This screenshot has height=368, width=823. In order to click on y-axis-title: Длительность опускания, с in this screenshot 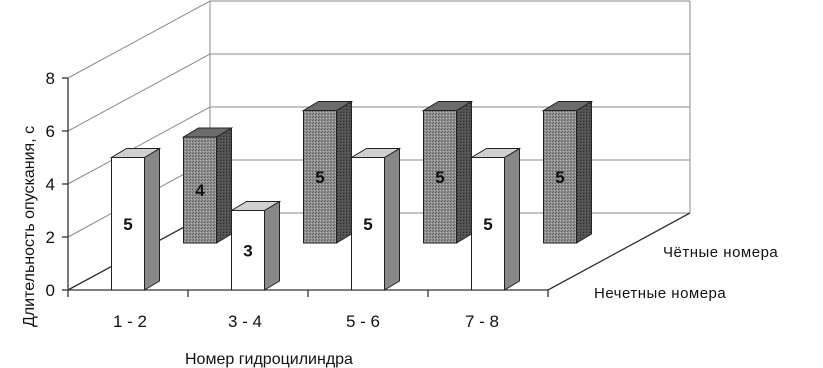, I will do `click(29, 226)`.